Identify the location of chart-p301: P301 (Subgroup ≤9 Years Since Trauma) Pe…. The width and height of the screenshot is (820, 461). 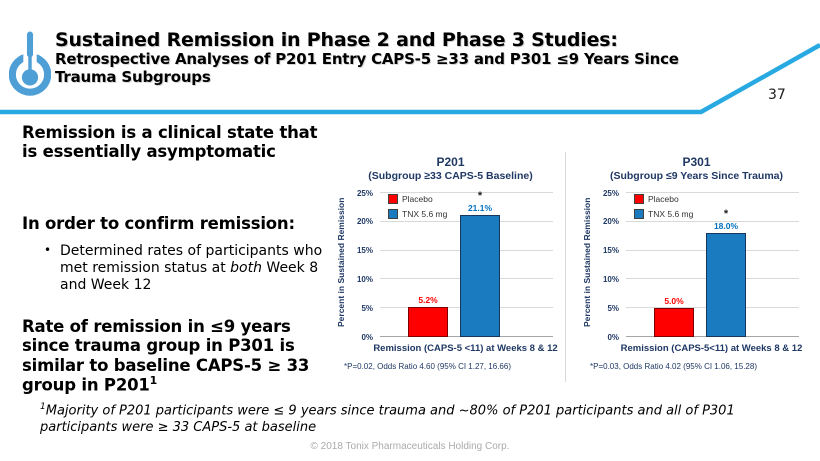
(696, 267).